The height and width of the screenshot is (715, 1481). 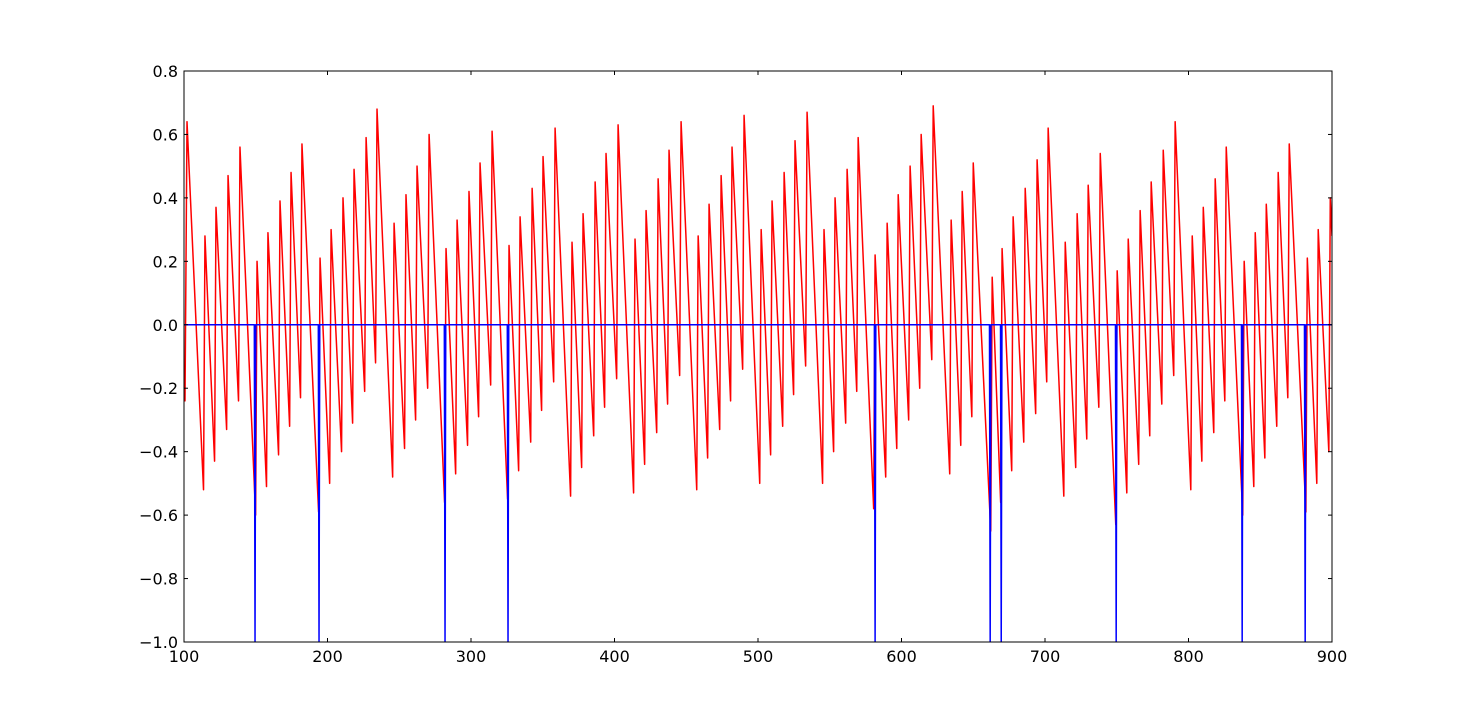 I want to click on x-tick-label: 900, so click(x=1332, y=656).